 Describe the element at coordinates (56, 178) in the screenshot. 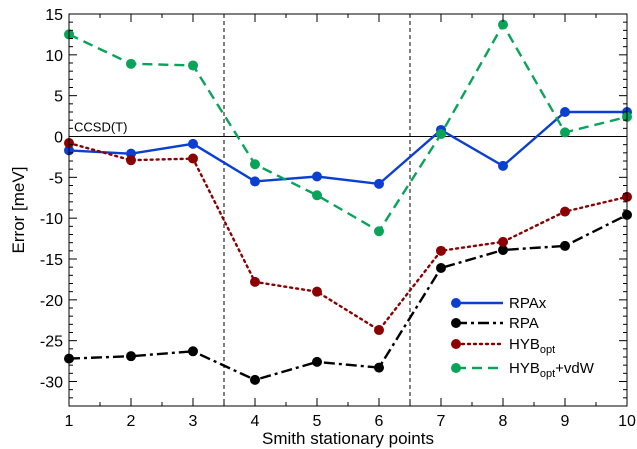

I see `y-tick-label: -5` at that location.